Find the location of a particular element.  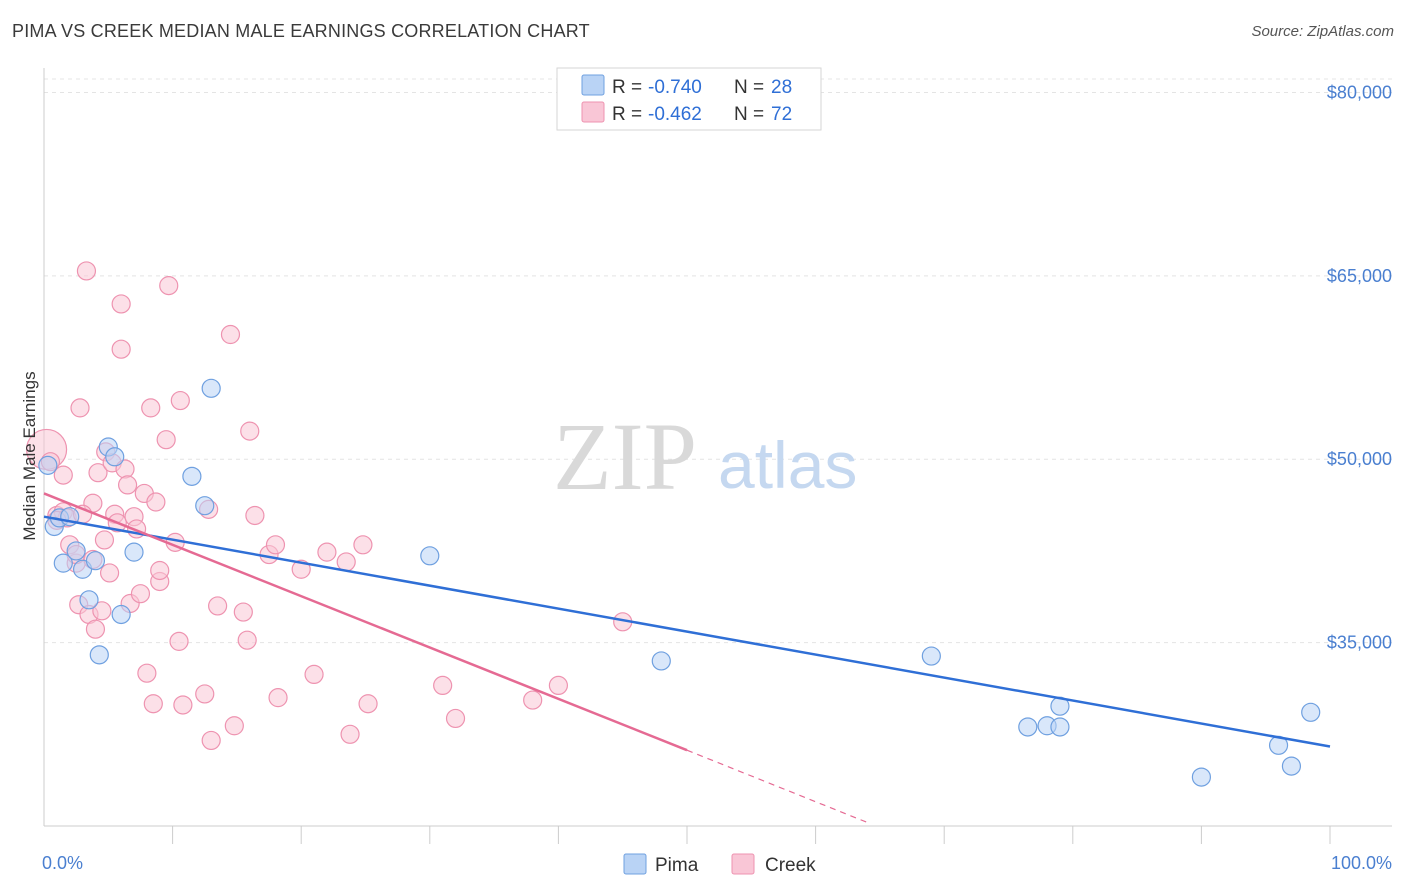

y-axis-label: Median Male Earnings is located at coordinates (29, 455).